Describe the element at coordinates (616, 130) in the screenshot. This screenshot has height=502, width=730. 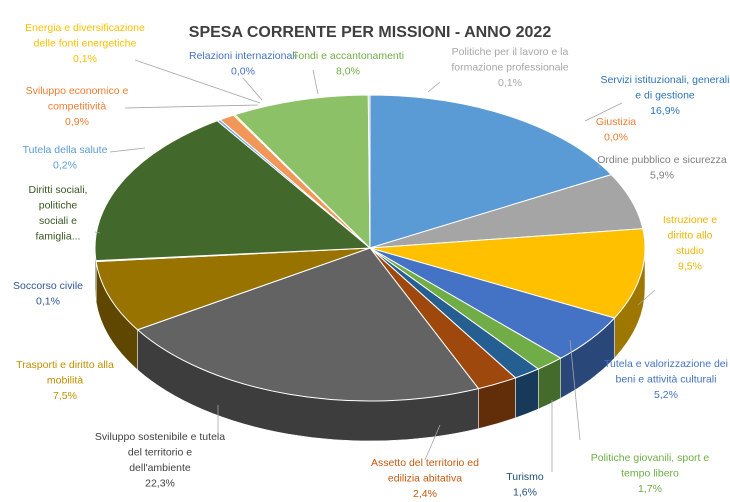
I see `label-giustizia: Giustizia 0,0%` at that location.